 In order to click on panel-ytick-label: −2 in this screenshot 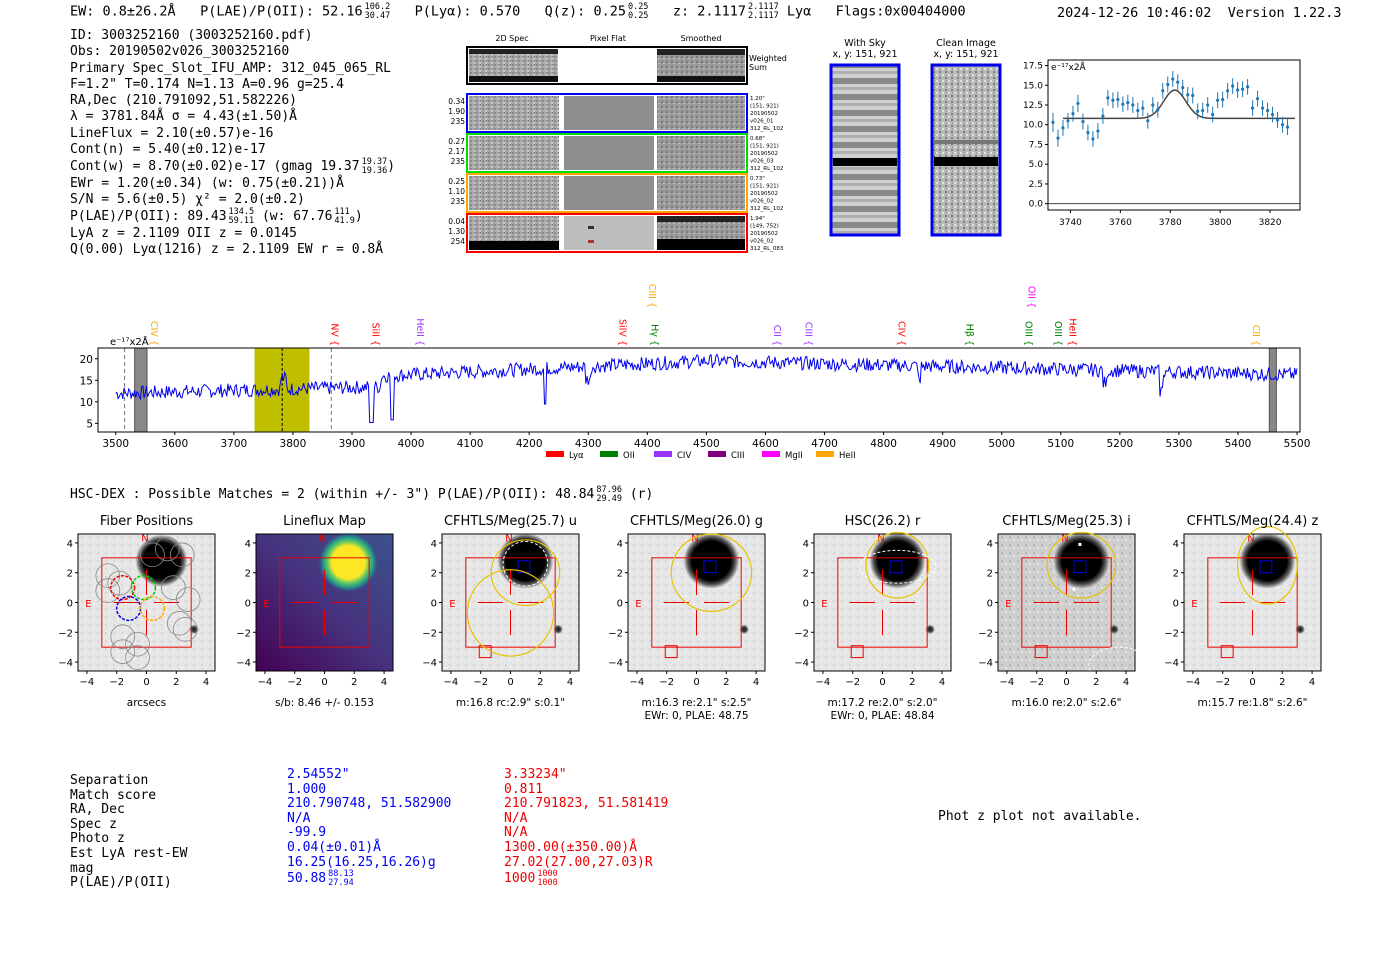, I will do `click(1171, 633)`.